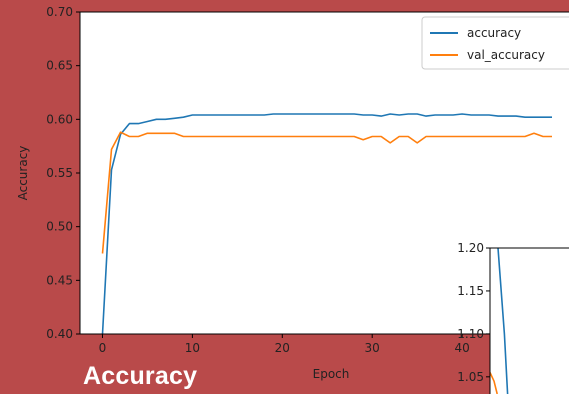 This screenshot has width=569, height=394. Describe the element at coordinates (59, 227) in the screenshot. I see `y-tick-label: 0.50` at that location.